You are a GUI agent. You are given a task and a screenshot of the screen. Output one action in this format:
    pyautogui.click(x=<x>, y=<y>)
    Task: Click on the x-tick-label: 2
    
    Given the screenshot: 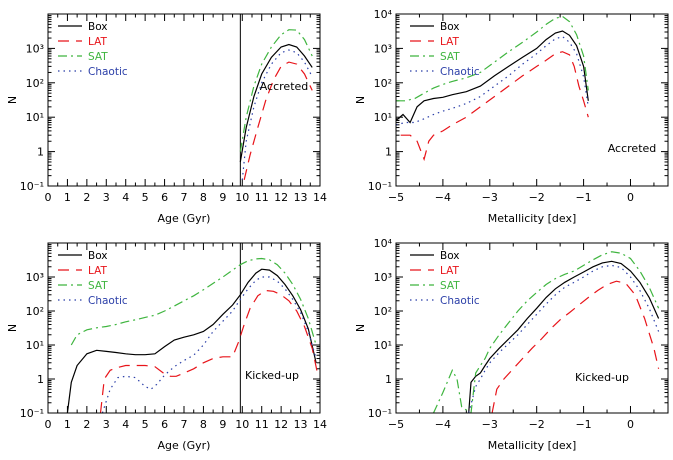 What is the action you would take?
    pyautogui.click(x=86, y=197)
    